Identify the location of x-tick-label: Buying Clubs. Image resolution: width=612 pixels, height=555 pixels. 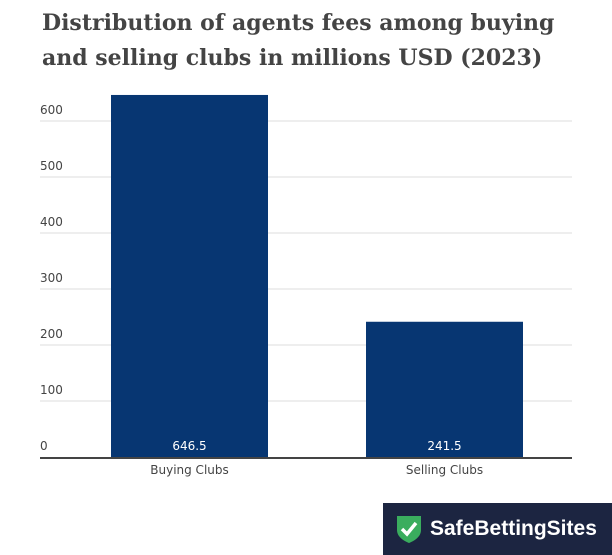
(189, 470).